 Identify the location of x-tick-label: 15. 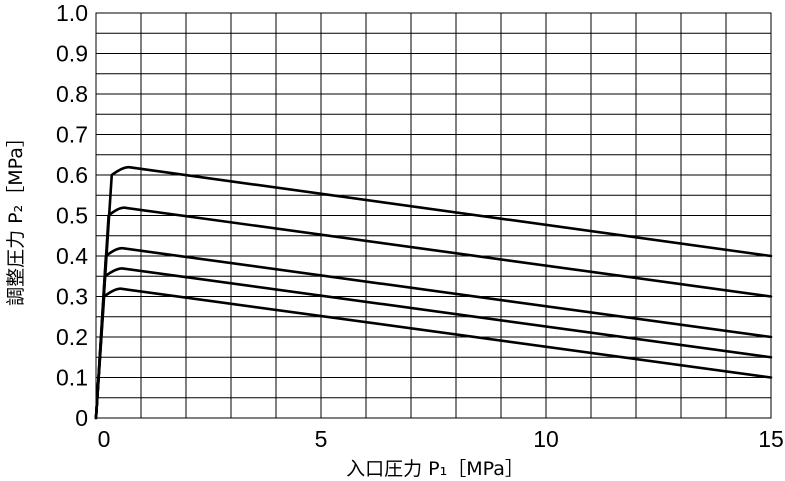
(771, 439).